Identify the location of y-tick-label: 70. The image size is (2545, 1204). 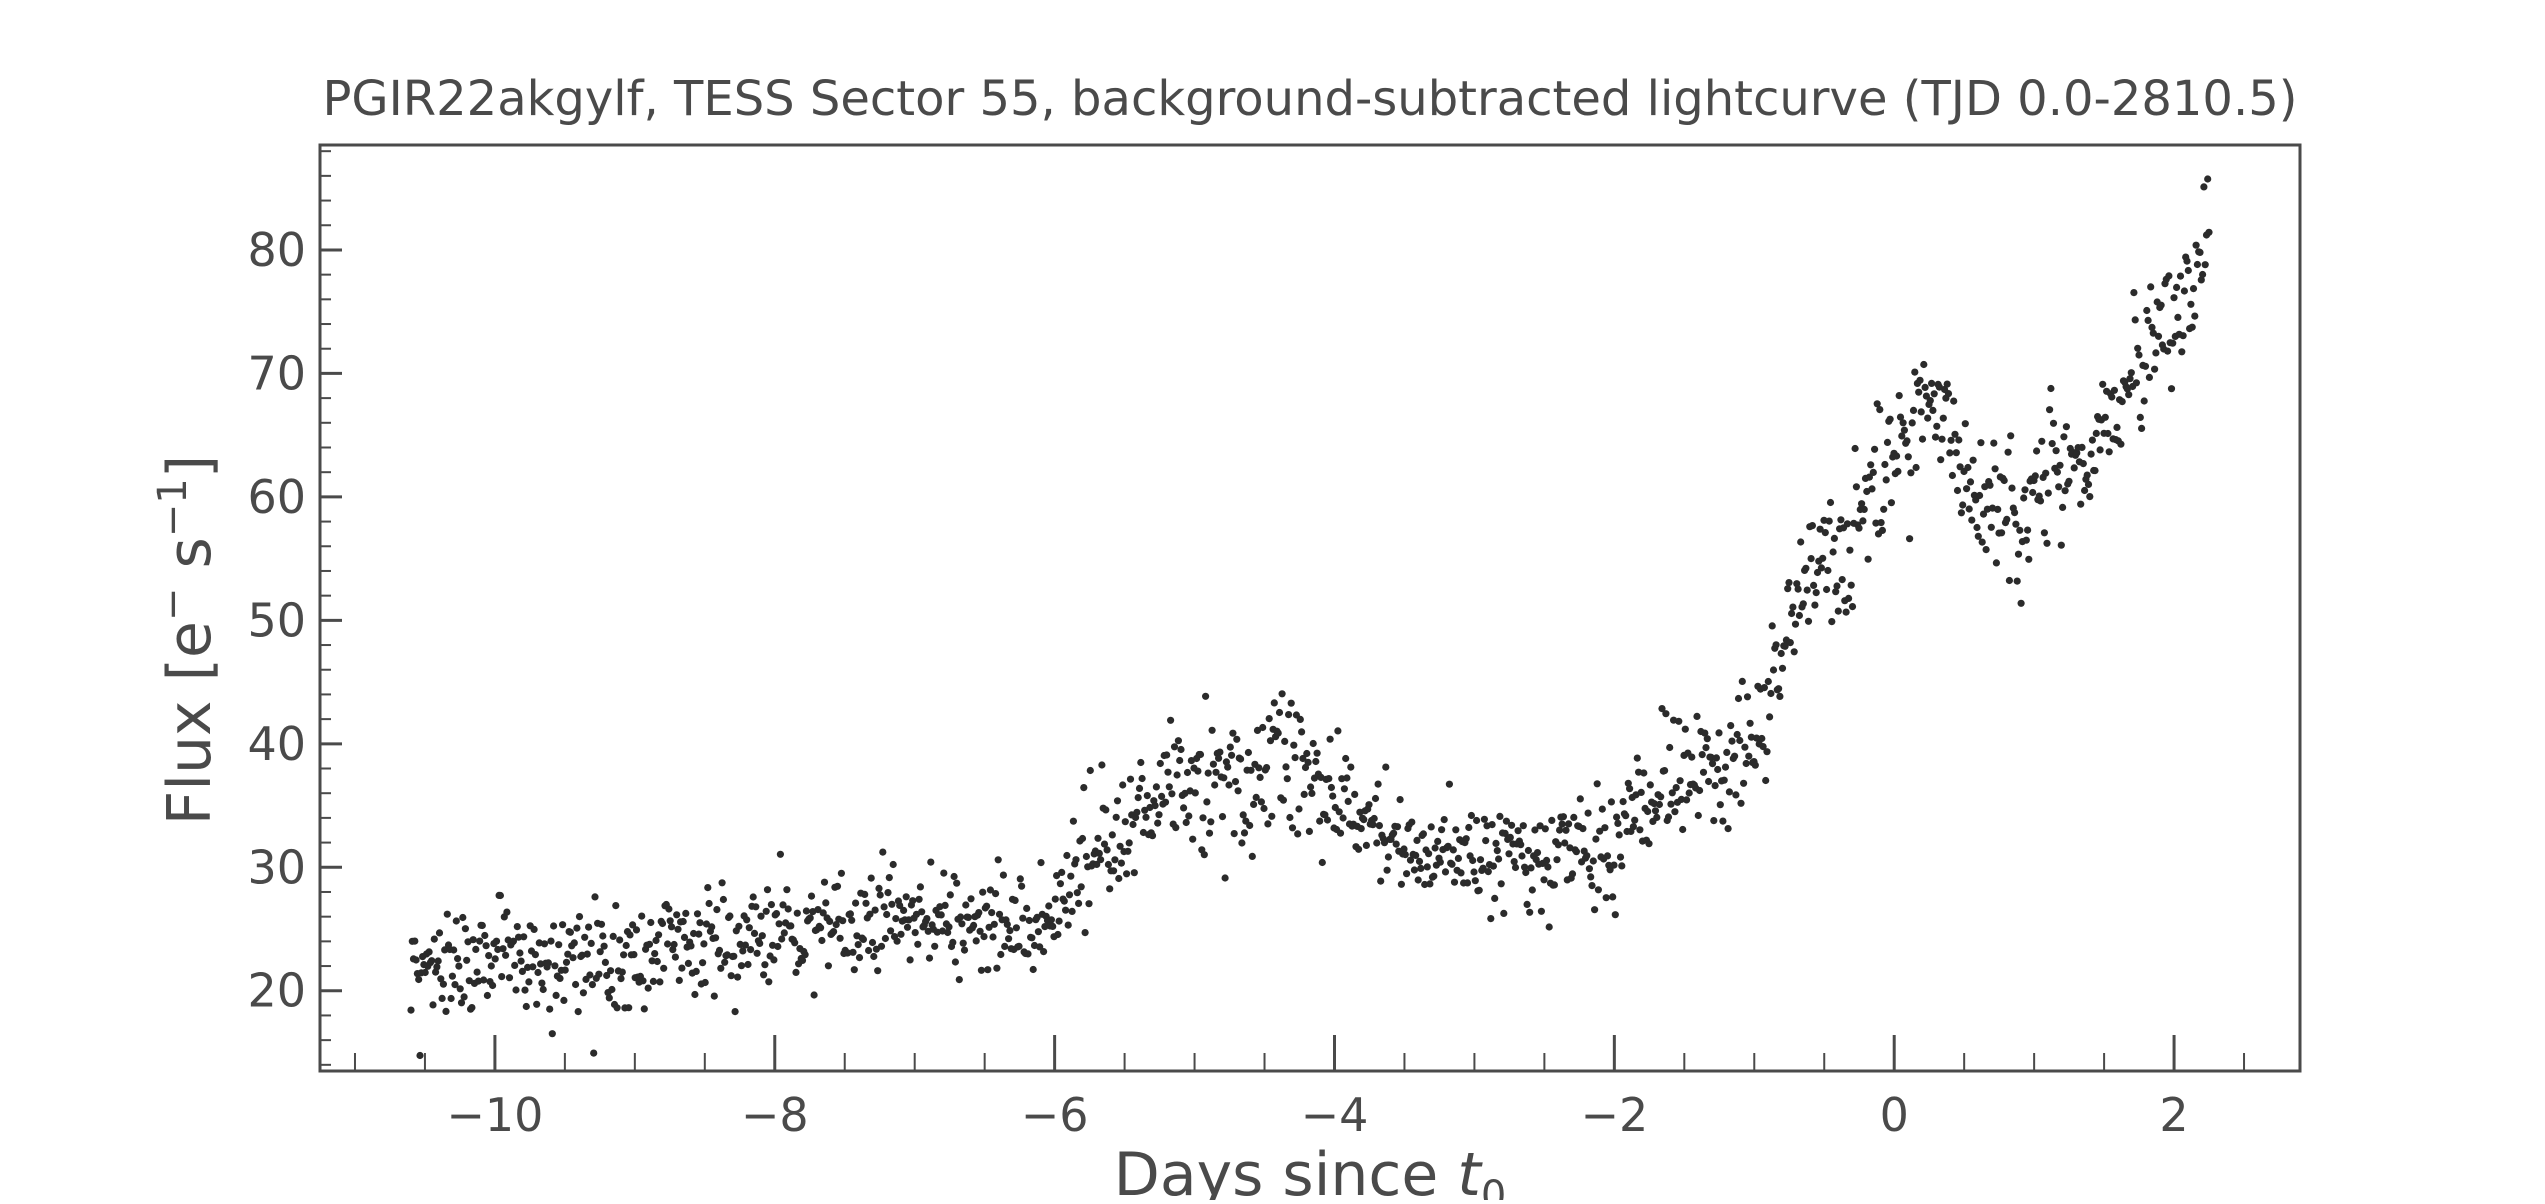
(276, 373).